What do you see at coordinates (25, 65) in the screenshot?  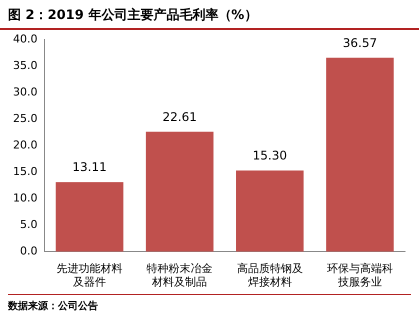 I see `y-tick-label: 35.0` at bounding box center [25, 65].